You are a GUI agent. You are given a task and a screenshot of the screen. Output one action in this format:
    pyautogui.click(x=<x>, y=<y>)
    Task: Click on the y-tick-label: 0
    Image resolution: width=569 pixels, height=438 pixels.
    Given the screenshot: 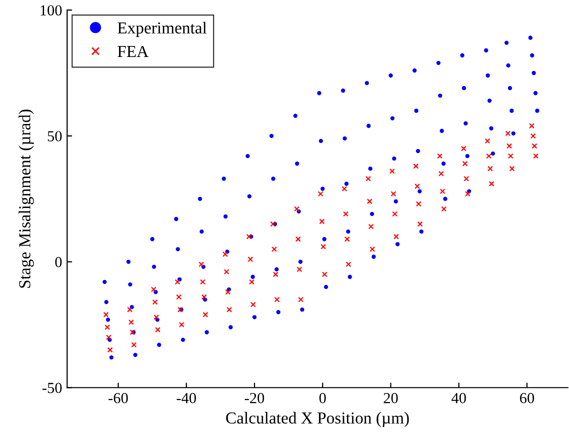 What is the action you would take?
    pyautogui.click(x=58, y=262)
    